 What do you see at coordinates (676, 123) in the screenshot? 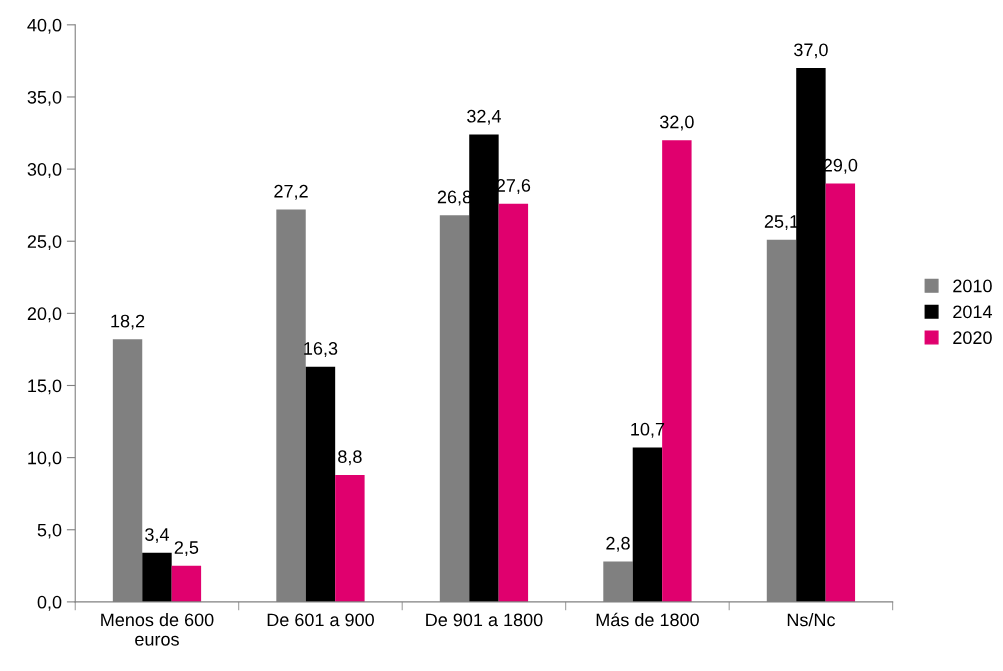
I see `data-label: 32,0` at bounding box center [676, 123].